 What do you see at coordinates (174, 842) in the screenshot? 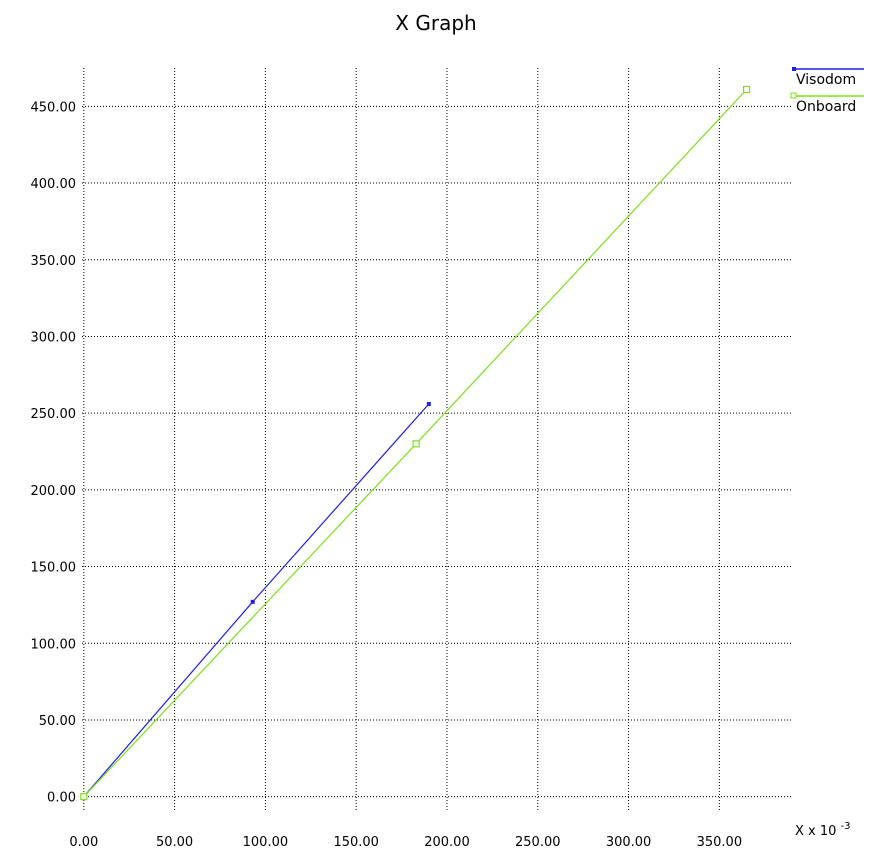
I see `x-tick-label: 50.00` at bounding box center [174, 842].